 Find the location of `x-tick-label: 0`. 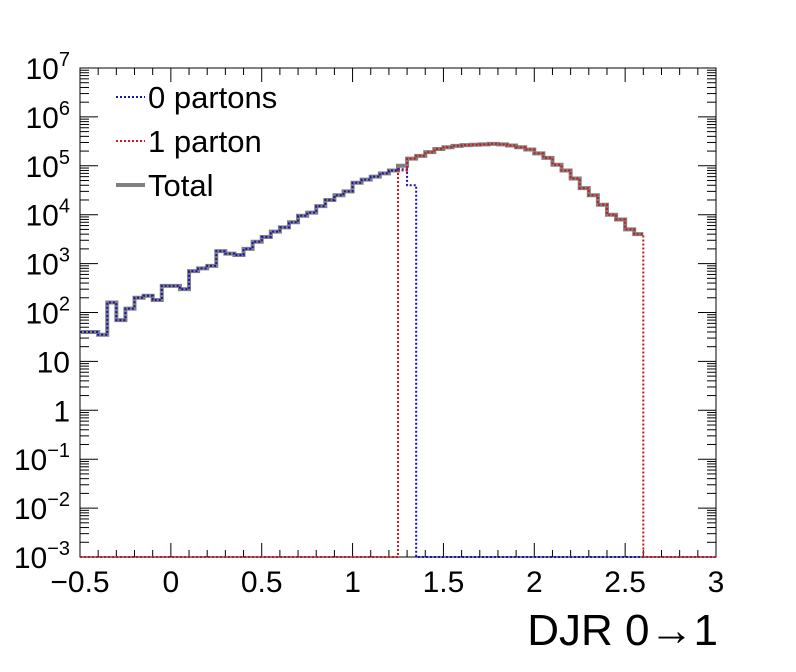

x-tick-label: 0 is located at coordinates (171, 582).